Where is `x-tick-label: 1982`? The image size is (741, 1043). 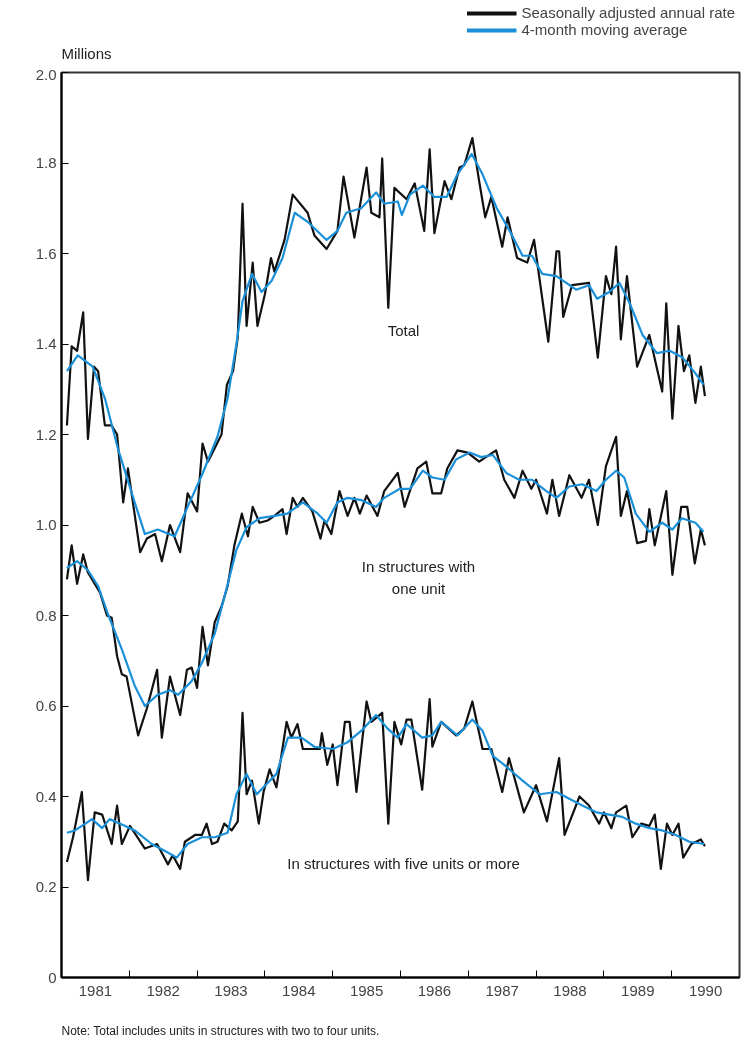 x-tick-label: 1982 is located at coordinates (163, 990).